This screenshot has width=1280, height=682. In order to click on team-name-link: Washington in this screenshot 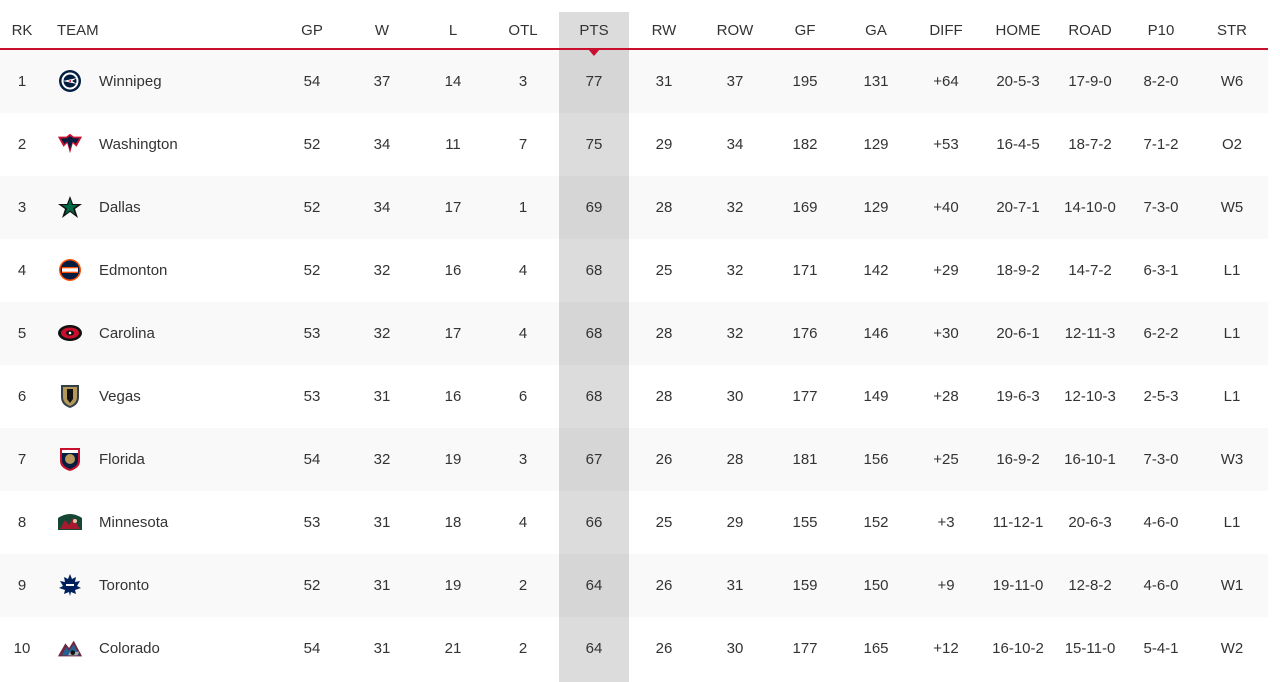, I will do `click(138, 144)`.